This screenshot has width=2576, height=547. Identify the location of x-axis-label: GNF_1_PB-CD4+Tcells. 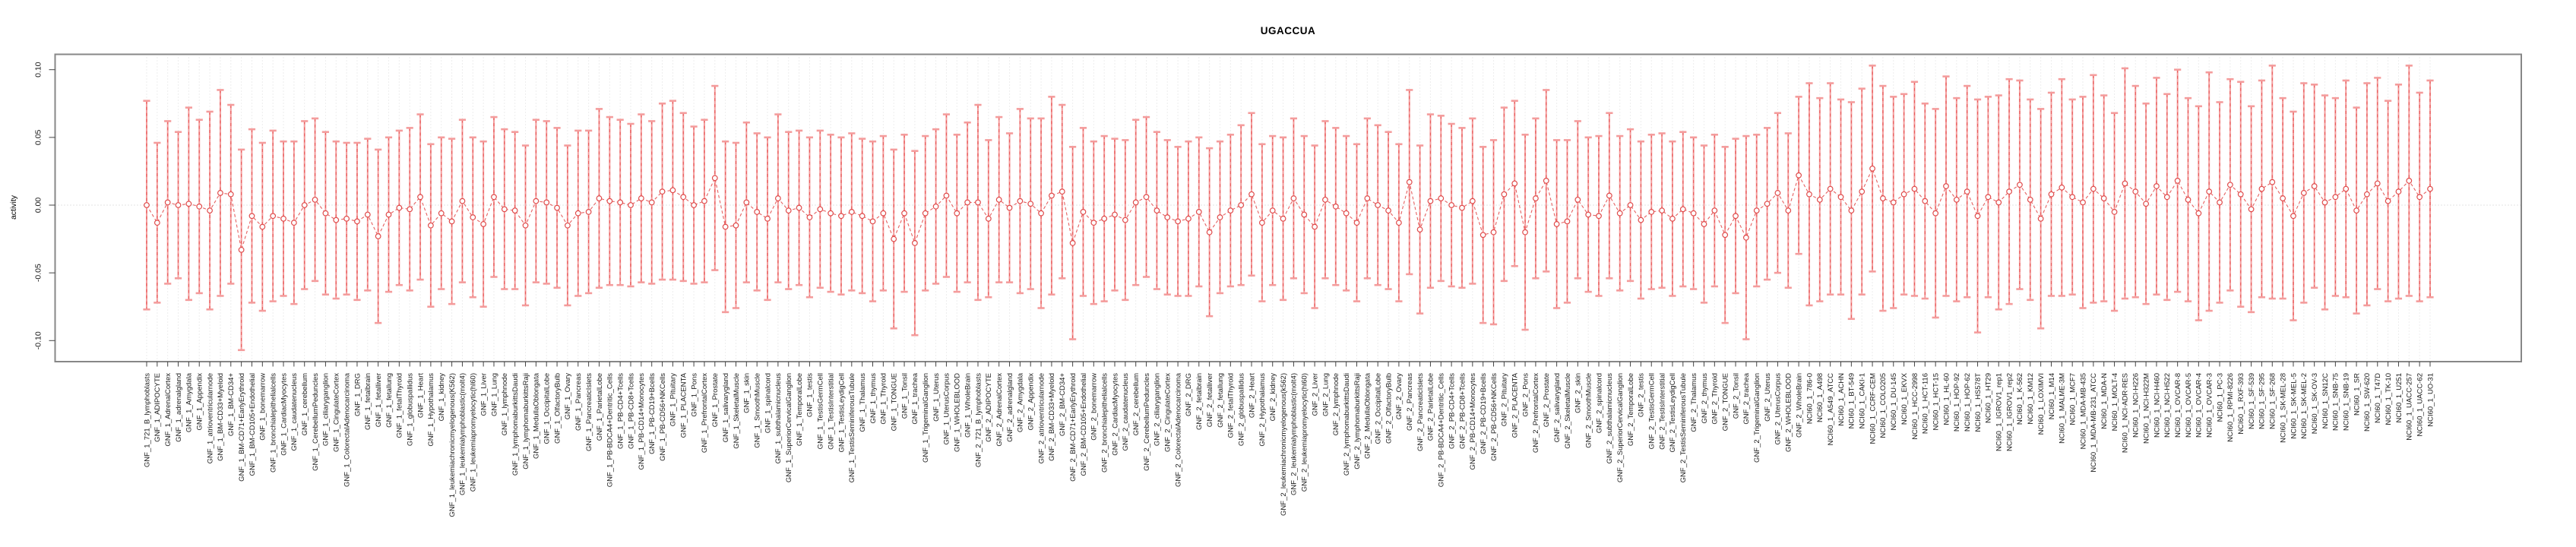
(620, 411).